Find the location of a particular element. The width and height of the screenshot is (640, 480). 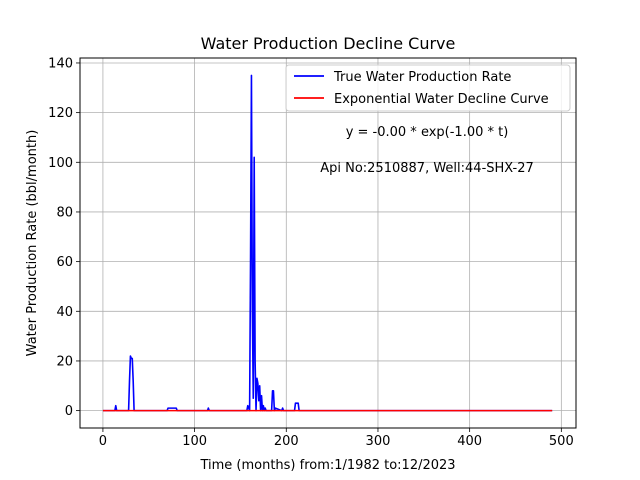

y-tick-label: 80 is located at coordinates (64, 212).